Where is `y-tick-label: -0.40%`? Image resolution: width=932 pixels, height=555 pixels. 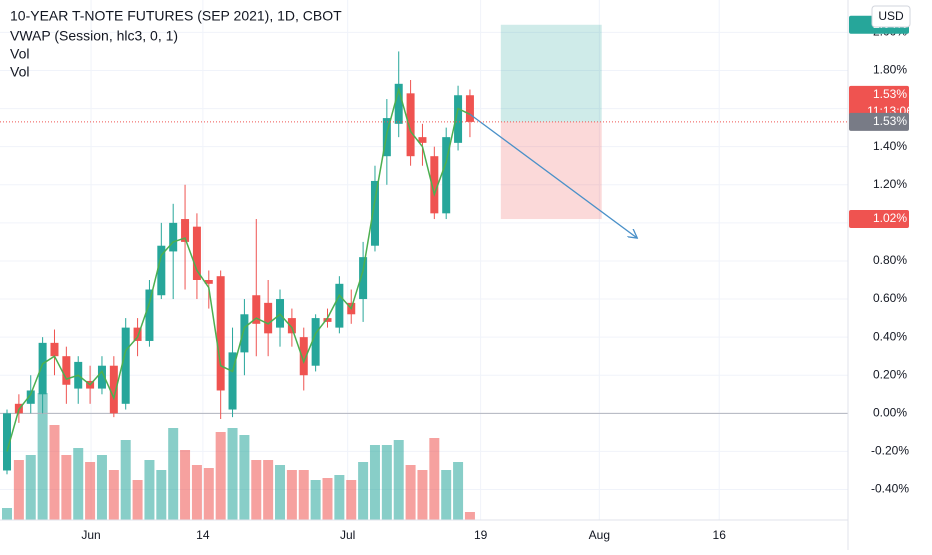
y-tick-label: -0.40% is located at coordinates (890, 489).